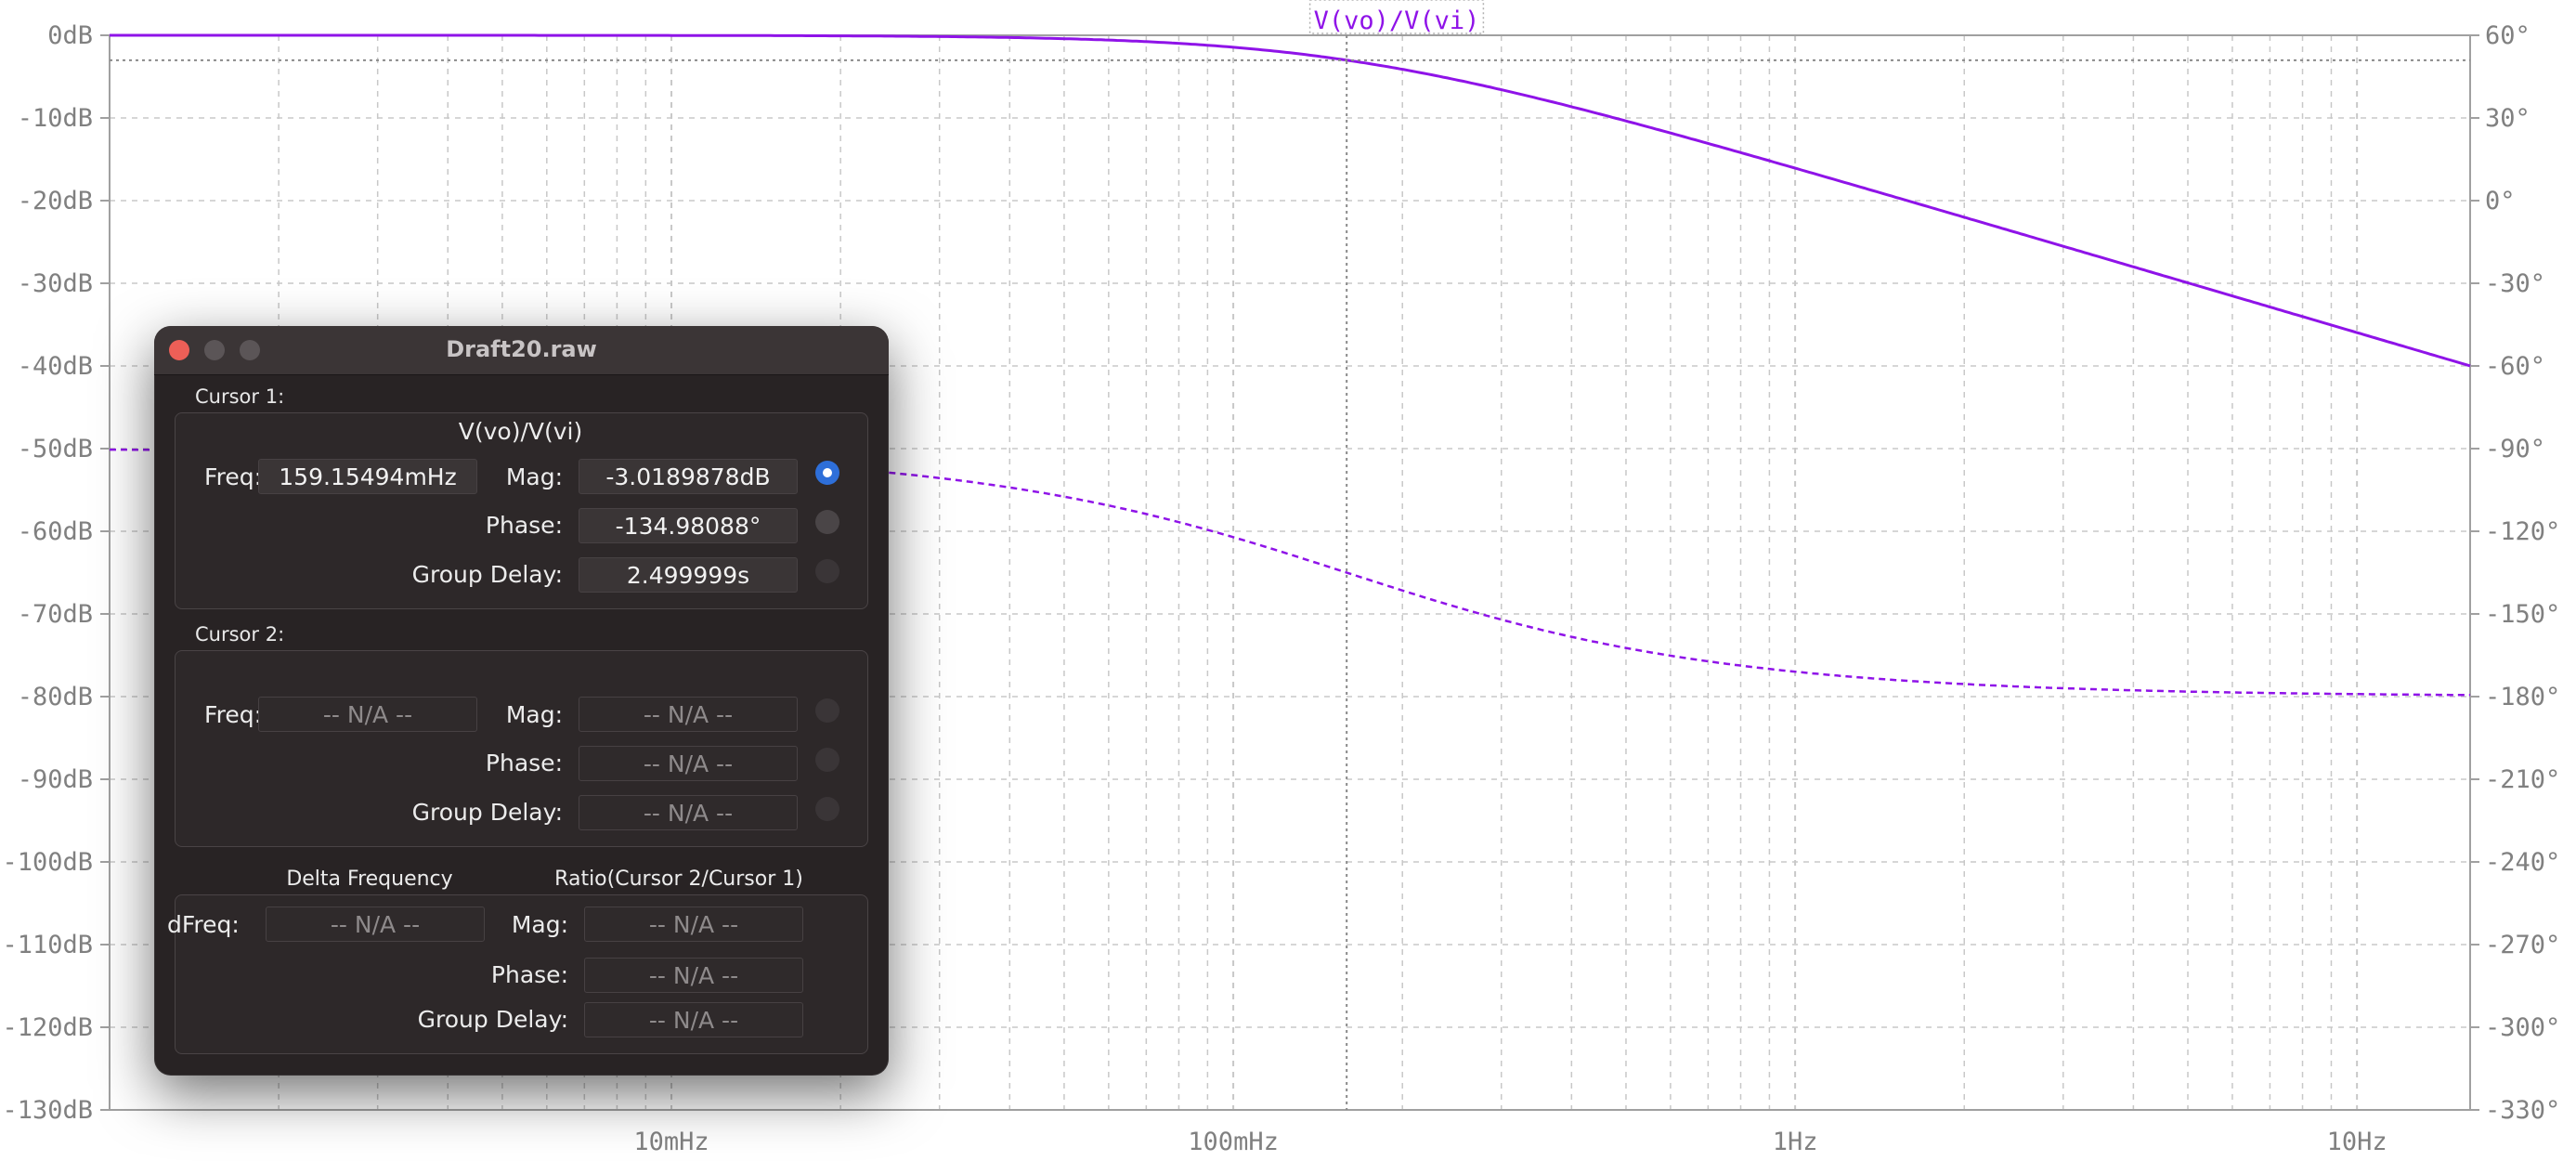 This screenshot has width=2576, height=1161. Describe the element at coordinates (688, 575) in the screenshot. I see `cursor1-group-delay-field: 2.499999s` at that location.